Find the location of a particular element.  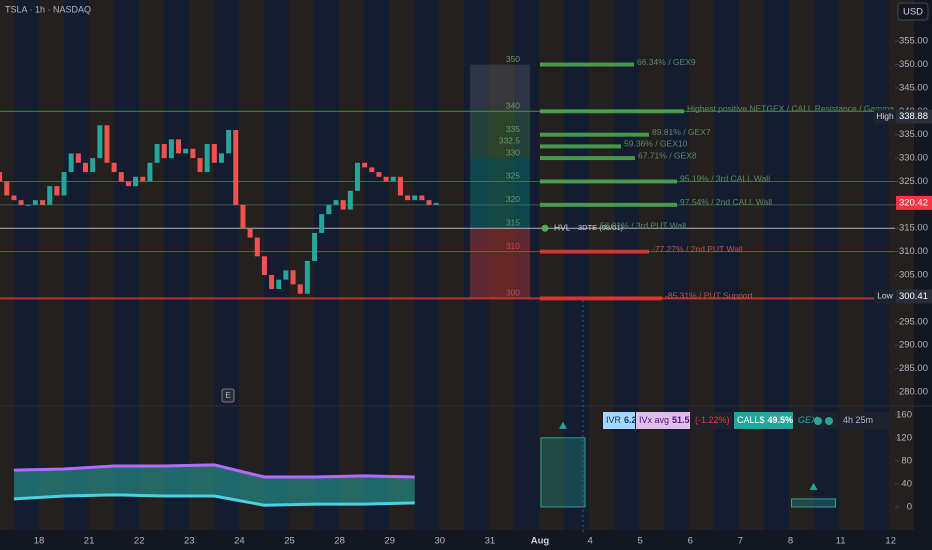

badge-label: GEX is located at coordinates (808, 420).